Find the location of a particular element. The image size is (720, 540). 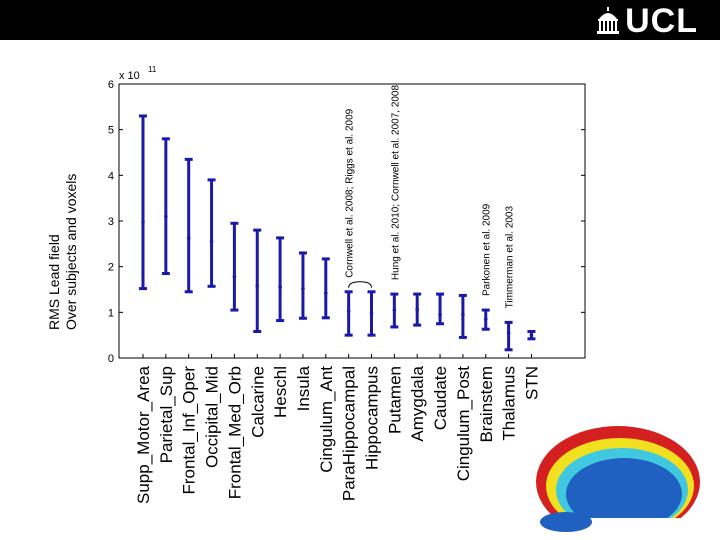

ucl-logo: UCL is located at coordinates (646, 21).